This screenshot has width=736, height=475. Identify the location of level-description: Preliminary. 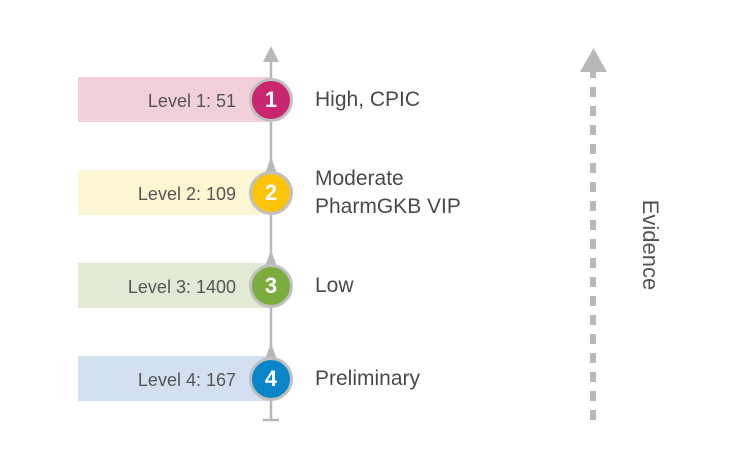
(367, 379).